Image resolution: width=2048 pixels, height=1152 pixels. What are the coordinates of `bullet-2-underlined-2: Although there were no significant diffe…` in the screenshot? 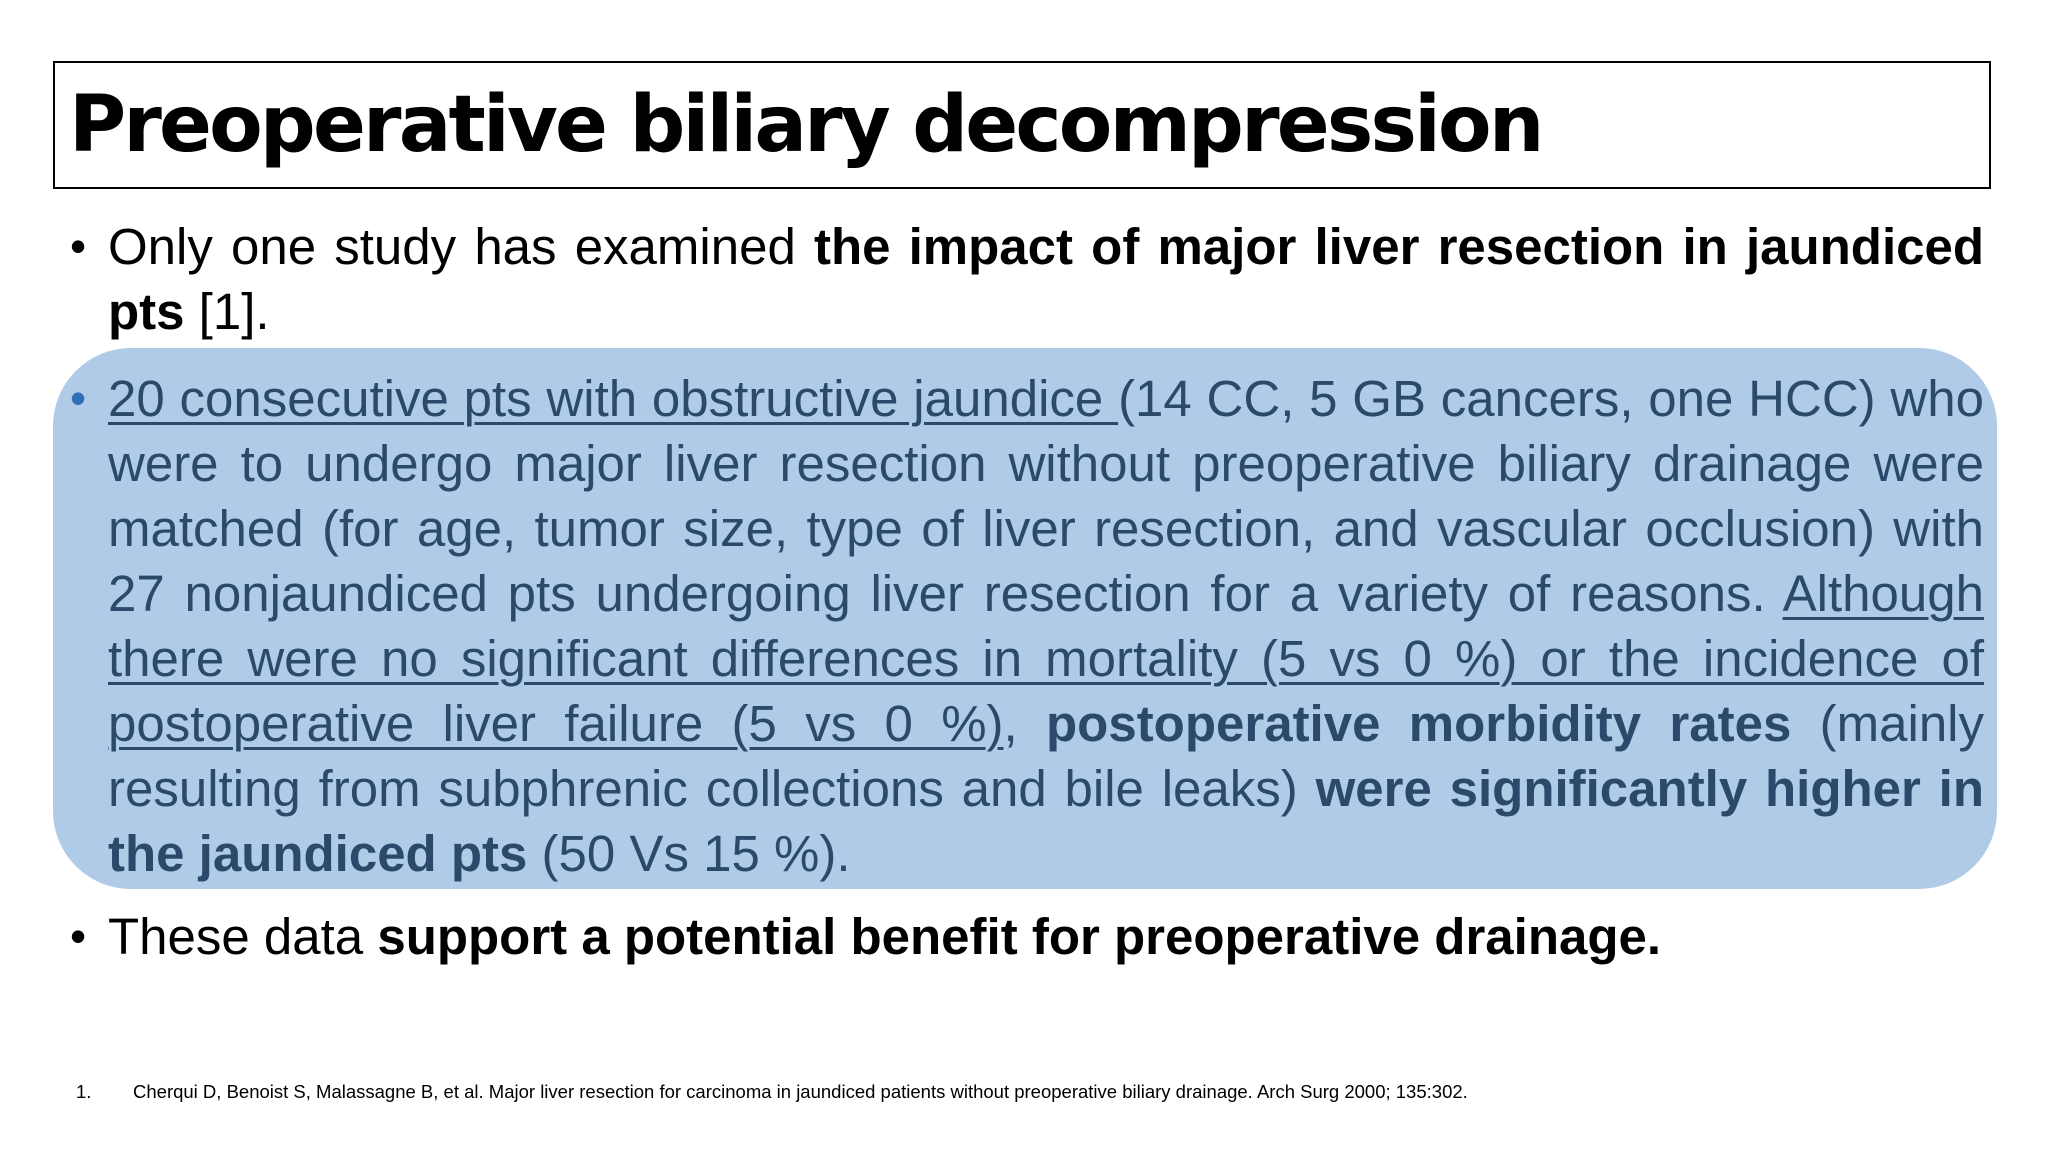 It's located at (1046, 658).